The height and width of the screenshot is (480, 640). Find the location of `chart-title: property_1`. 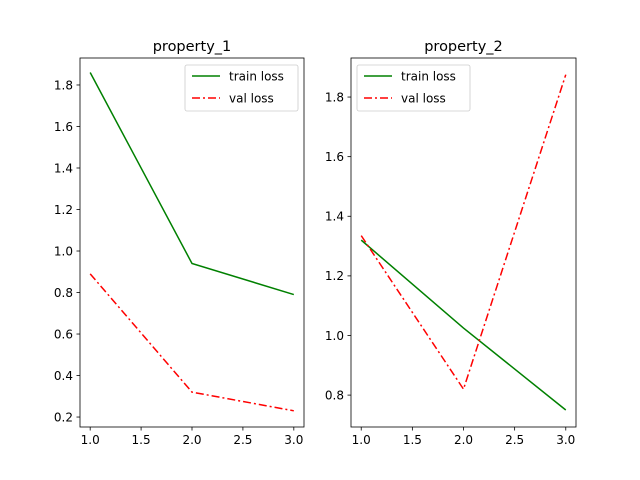

chart-title: property_1 is located at coordinates (192, 47).